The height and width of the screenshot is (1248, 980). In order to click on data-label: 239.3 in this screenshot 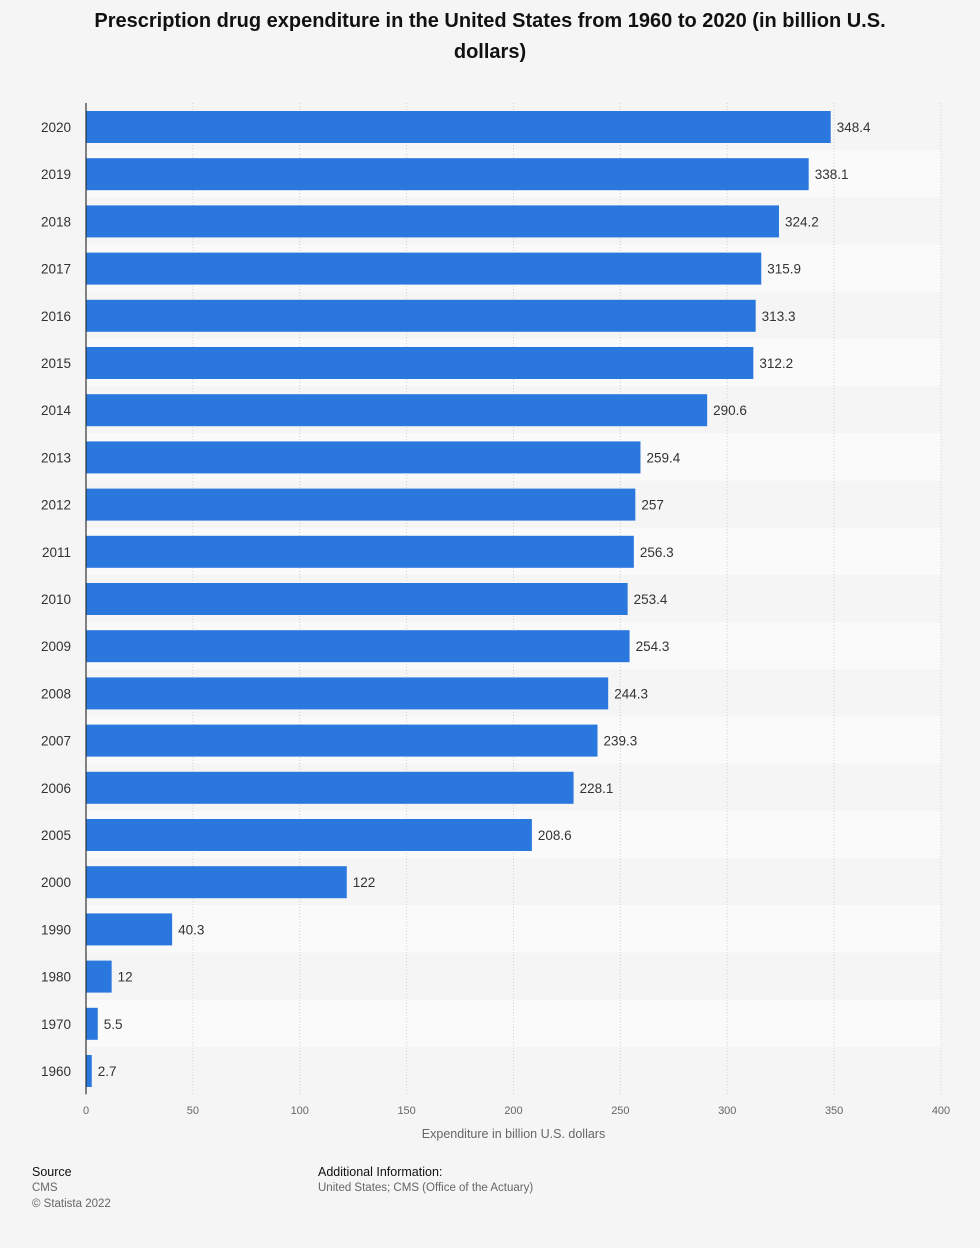, I will do `click(621, 741)`.